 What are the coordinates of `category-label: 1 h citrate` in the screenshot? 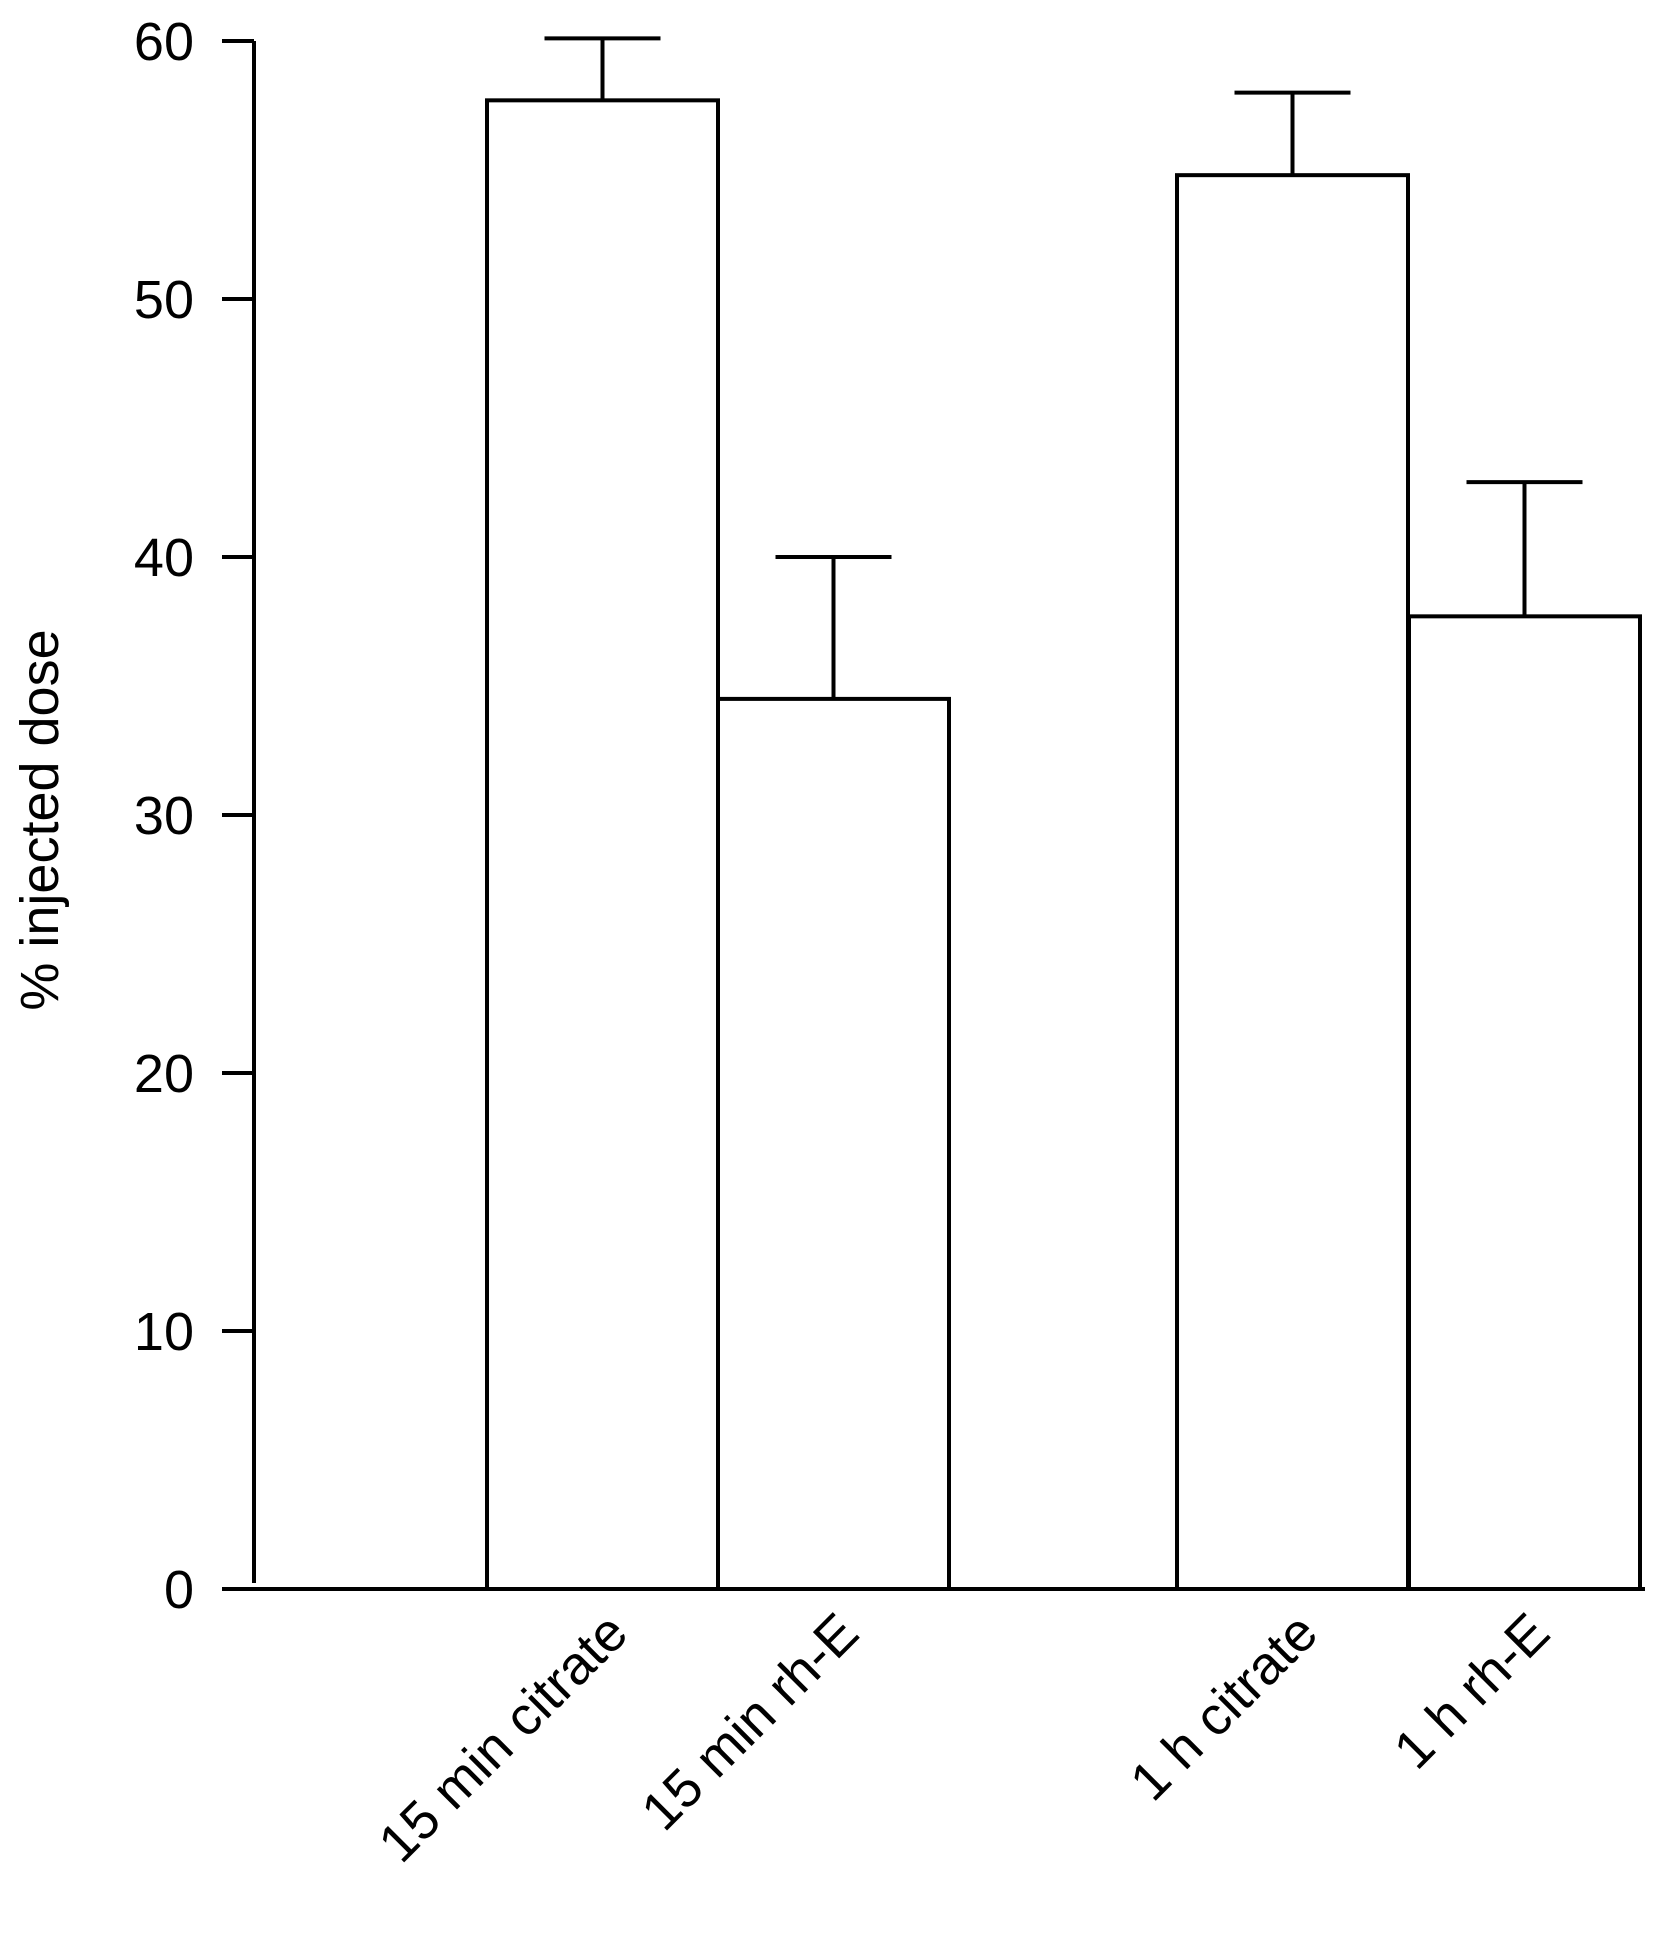 It's located at (1224, 1707).